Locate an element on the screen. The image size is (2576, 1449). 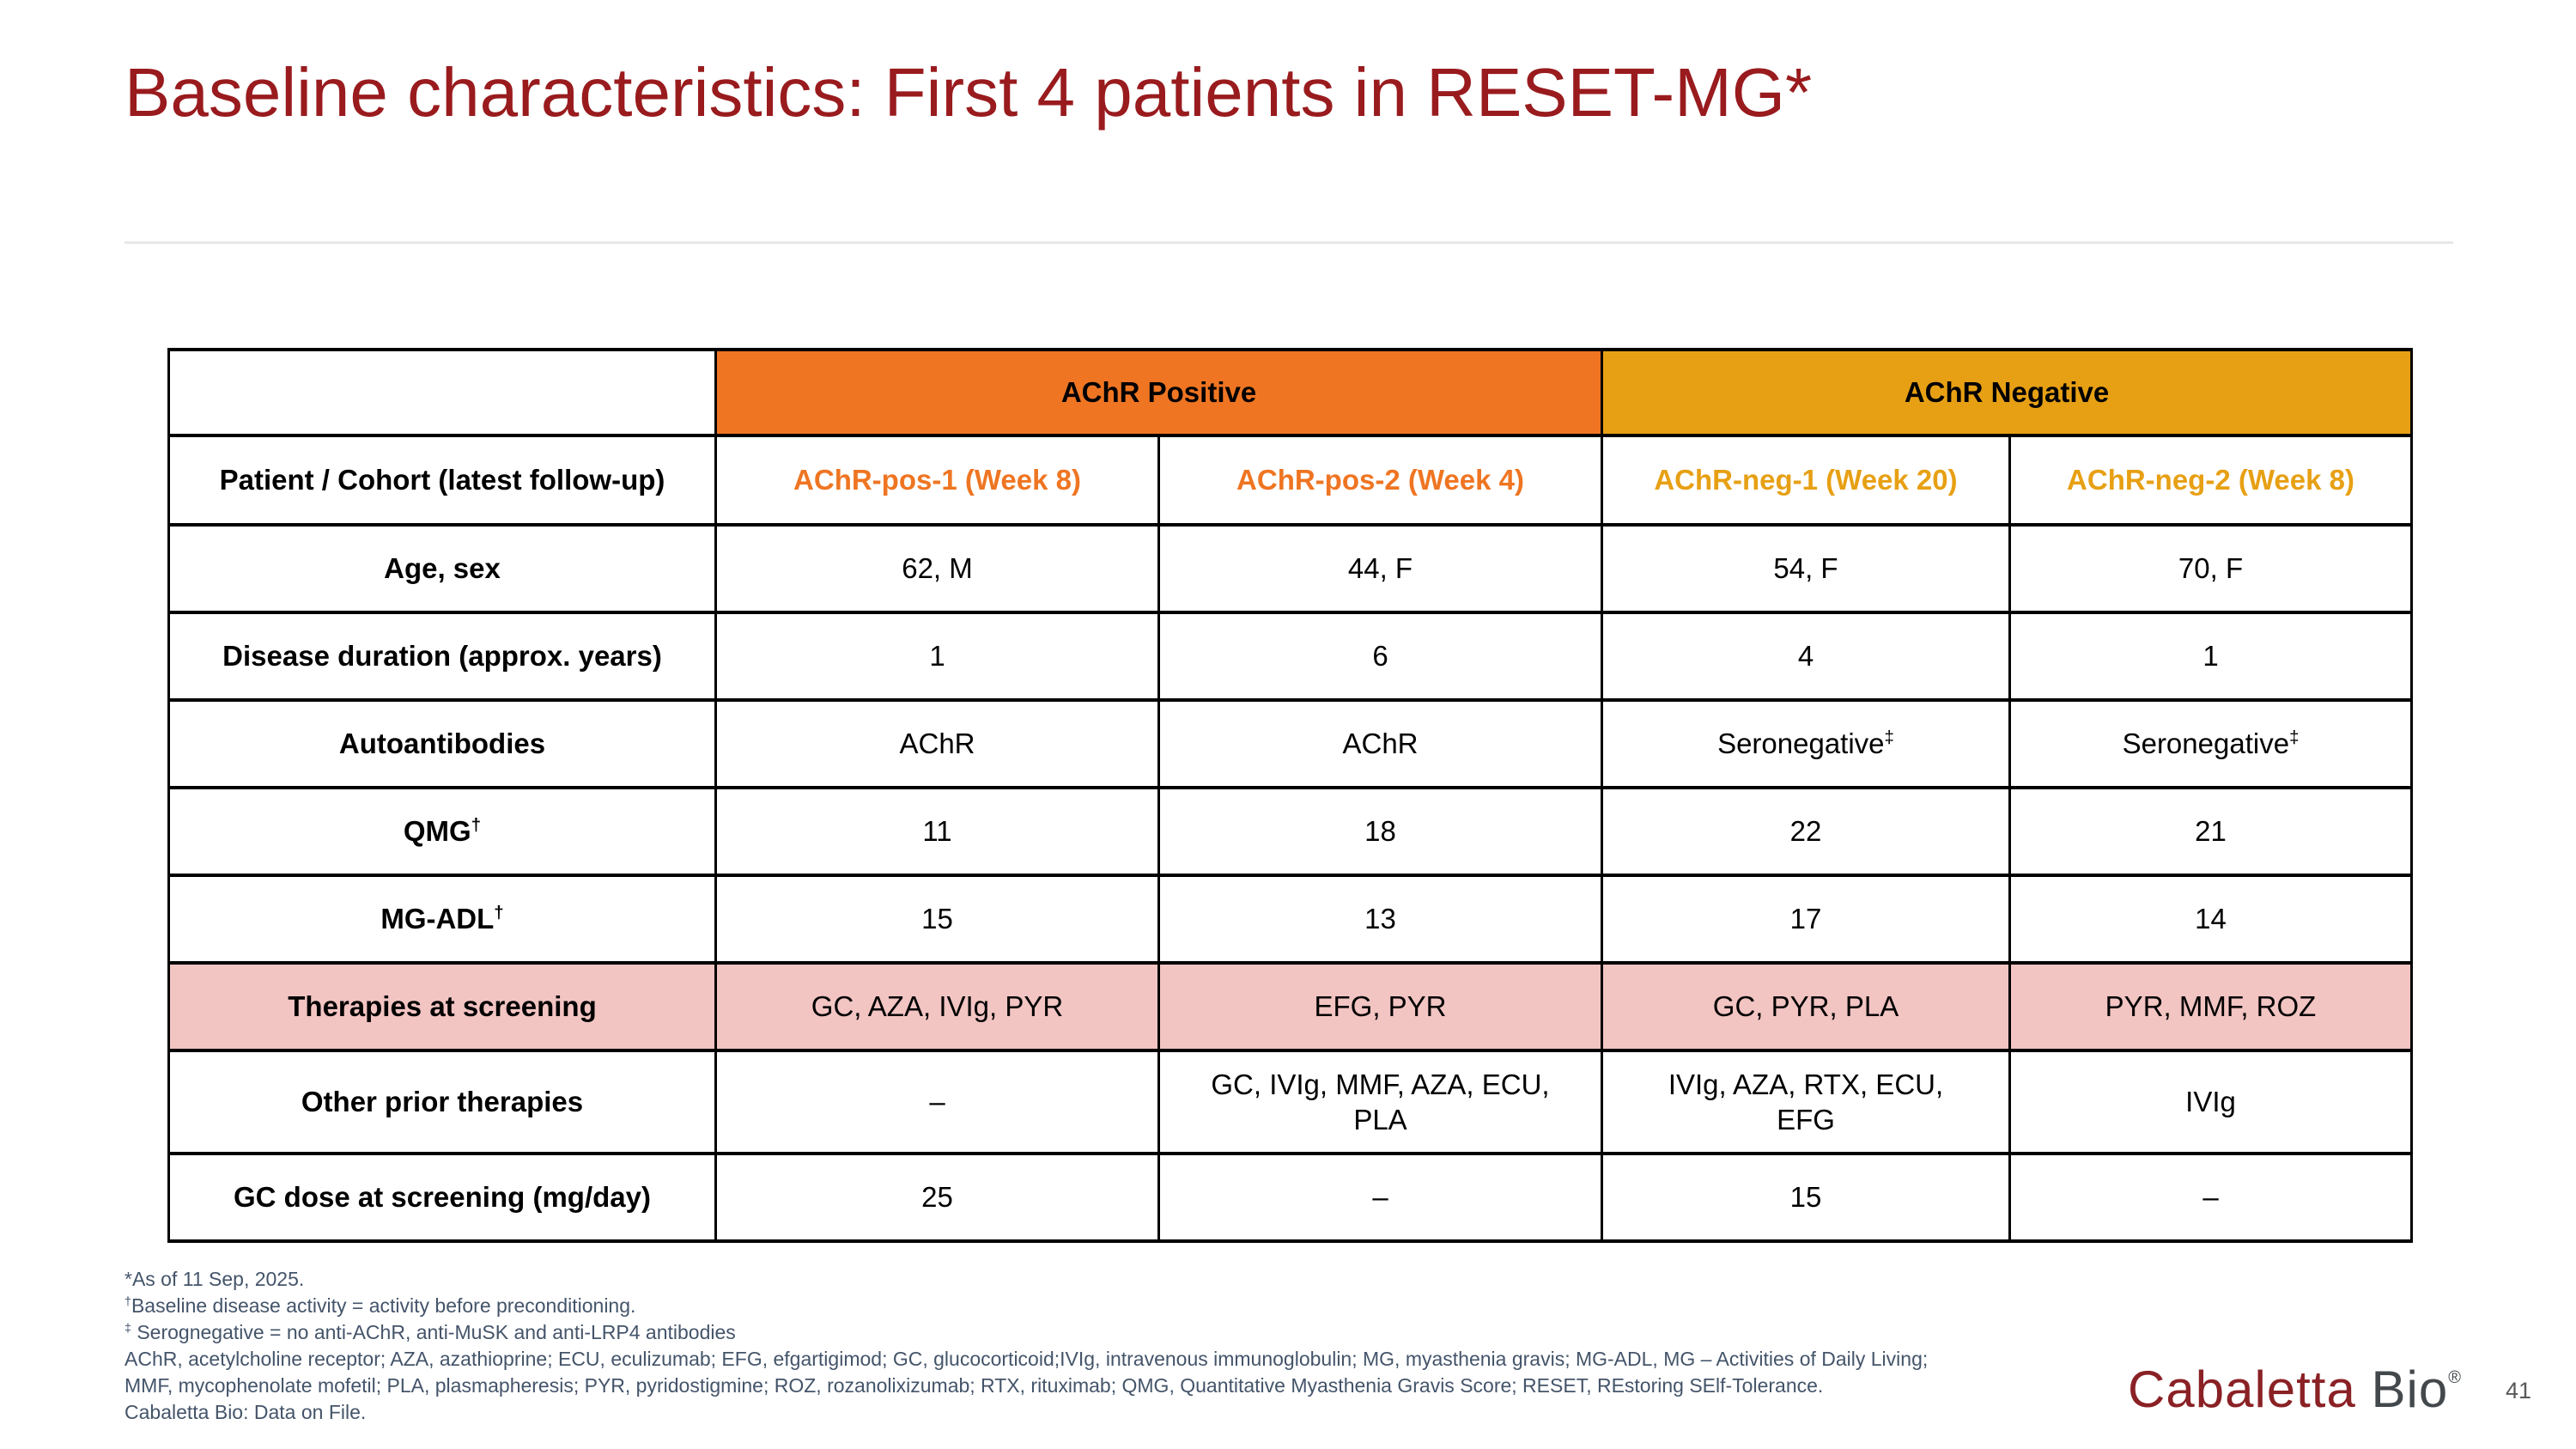
footnote-line: *As of 11 Sep, 2025. is located at coordinates (215, 1279).